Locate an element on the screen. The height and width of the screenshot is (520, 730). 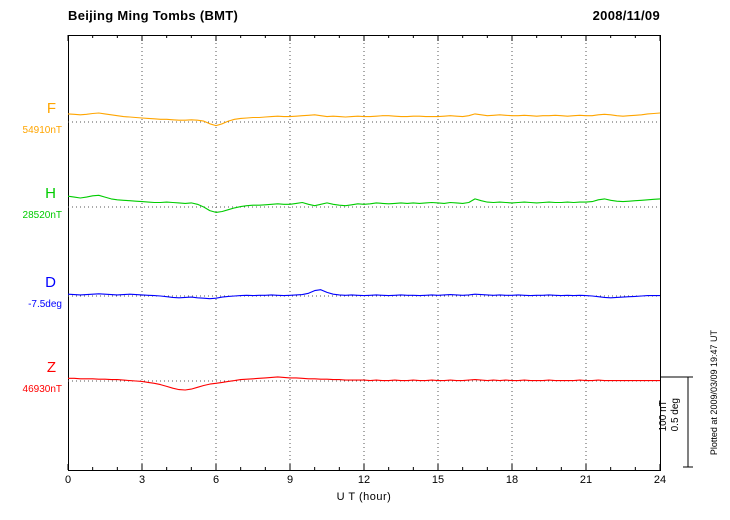
x-tick-label-3: 3 is located at coordinates (142, 480).